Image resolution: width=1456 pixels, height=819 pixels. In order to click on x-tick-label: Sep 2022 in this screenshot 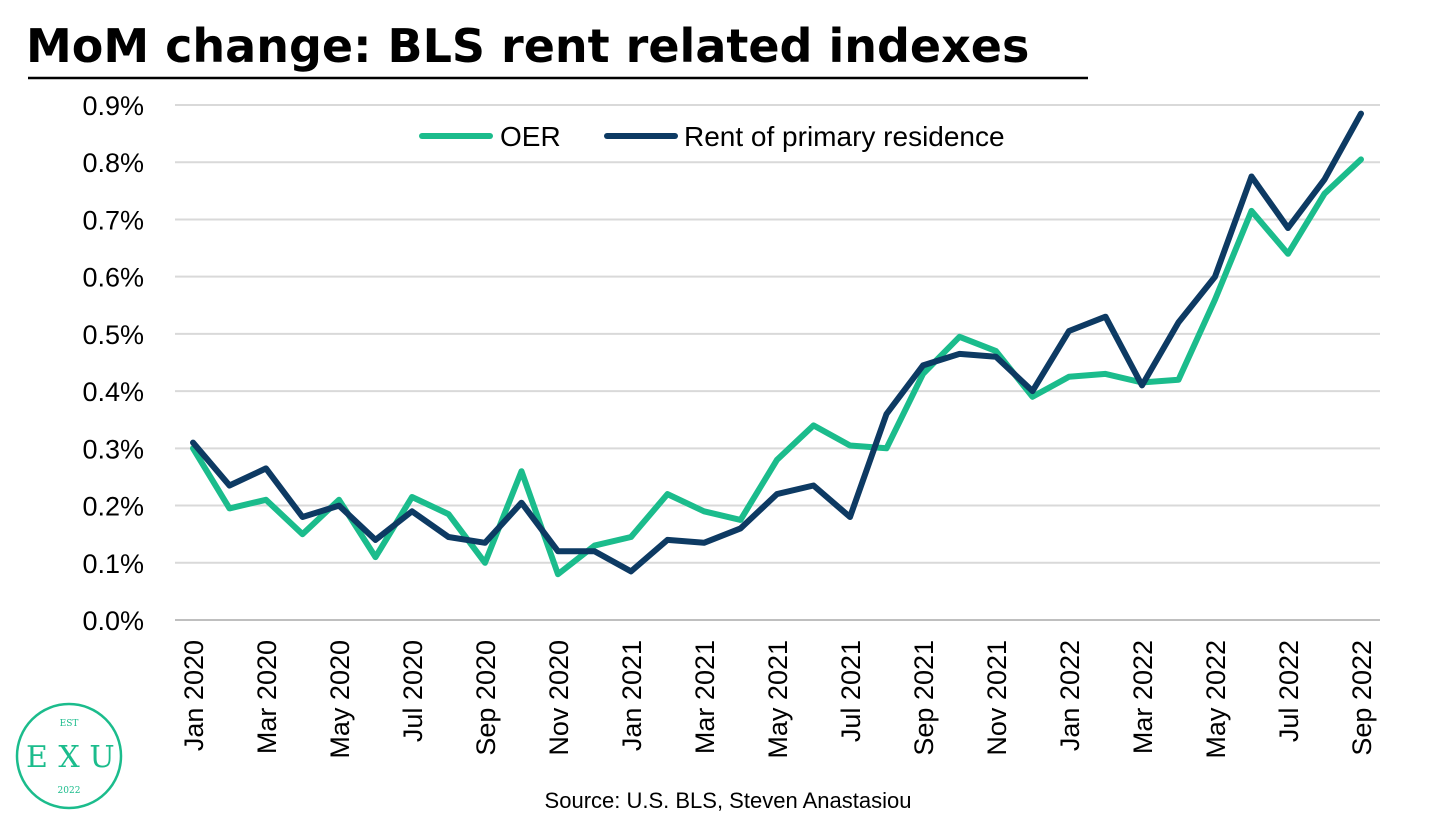, I will do `click(1362, 698)`.